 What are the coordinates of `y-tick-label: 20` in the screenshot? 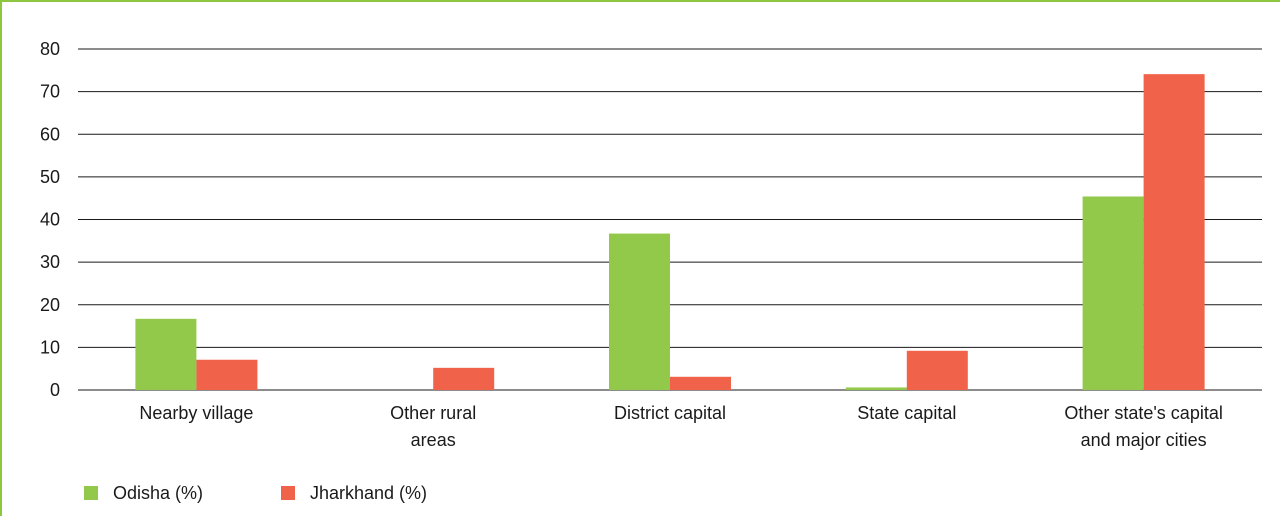 It's located at (50, 305).